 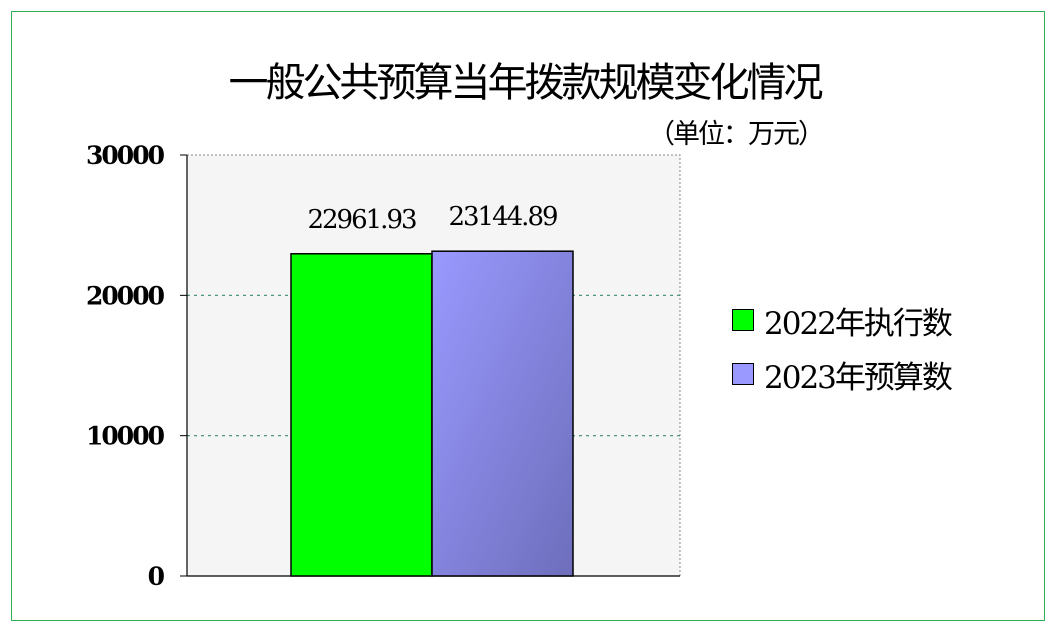 I want to click on legend-swatch-2023, so click(x=743, y=374).